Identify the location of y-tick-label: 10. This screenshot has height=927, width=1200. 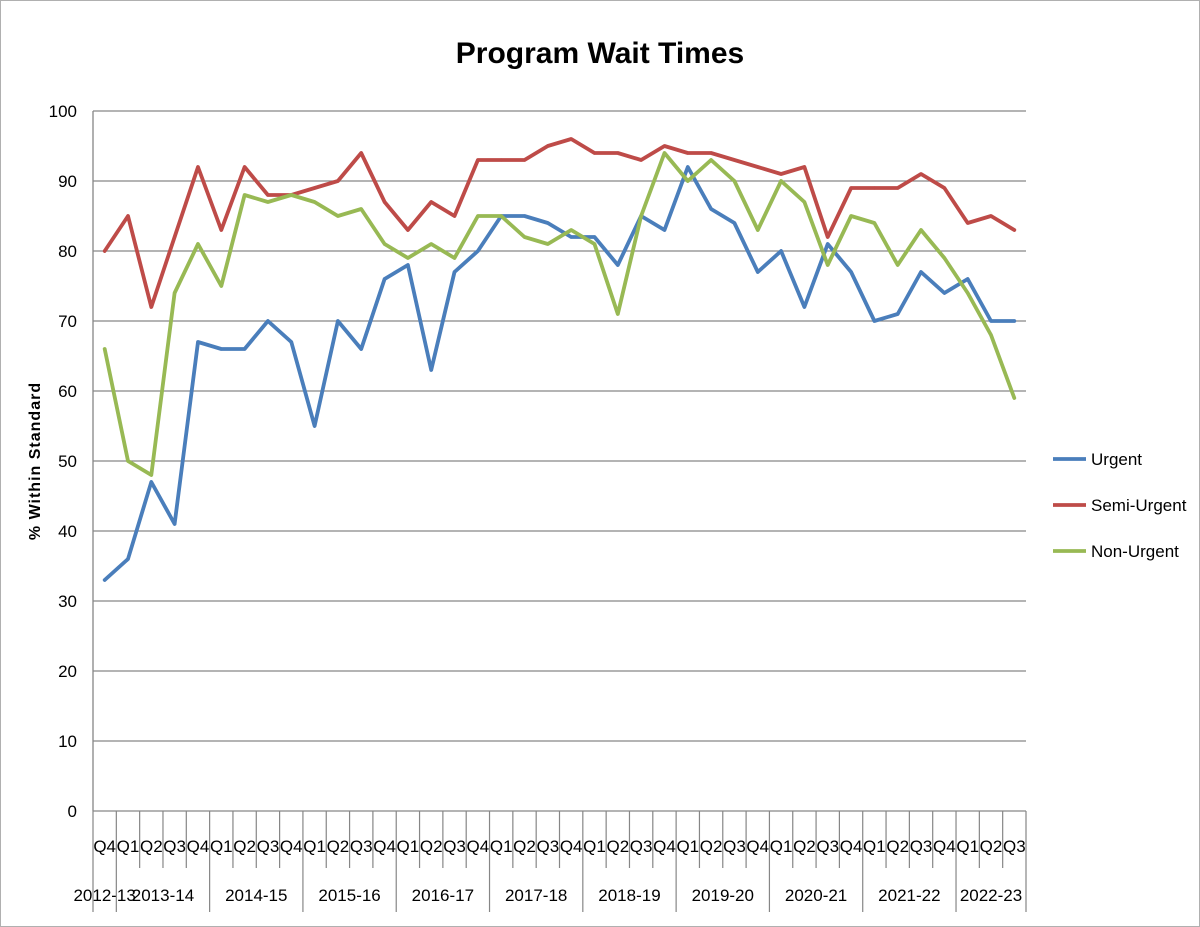
(67, 741).